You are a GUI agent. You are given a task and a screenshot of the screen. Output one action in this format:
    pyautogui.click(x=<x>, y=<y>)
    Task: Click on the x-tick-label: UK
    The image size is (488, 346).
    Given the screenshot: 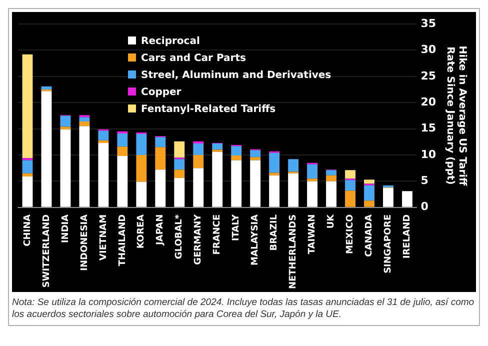 What is the action you would take?
    pyautogui.click(x=331, y=221)
    